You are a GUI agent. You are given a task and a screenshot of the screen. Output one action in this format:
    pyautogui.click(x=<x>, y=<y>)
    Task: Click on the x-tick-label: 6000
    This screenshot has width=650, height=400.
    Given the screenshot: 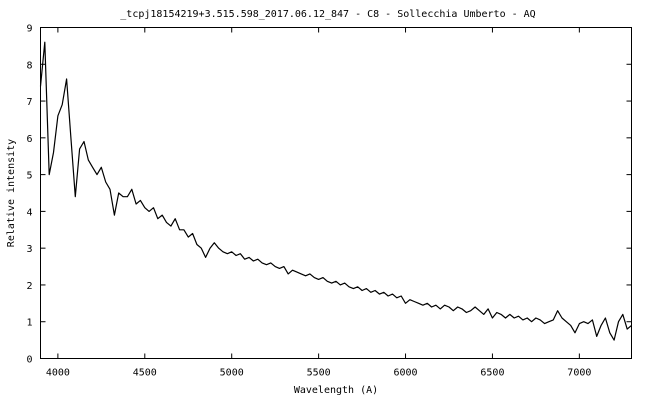 What is the action you would take?
    pyautogui.click(x=405, y=373)
    